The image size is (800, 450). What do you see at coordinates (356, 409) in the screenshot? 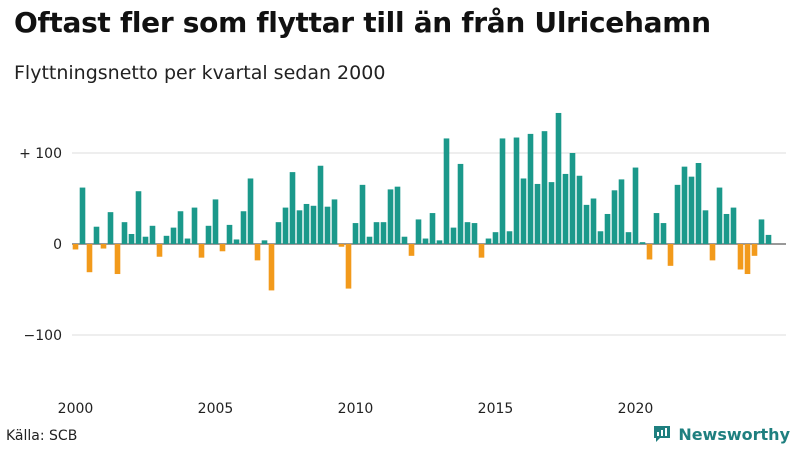
I see `x-tick-label: 2010` at bounding box center [356, 409].